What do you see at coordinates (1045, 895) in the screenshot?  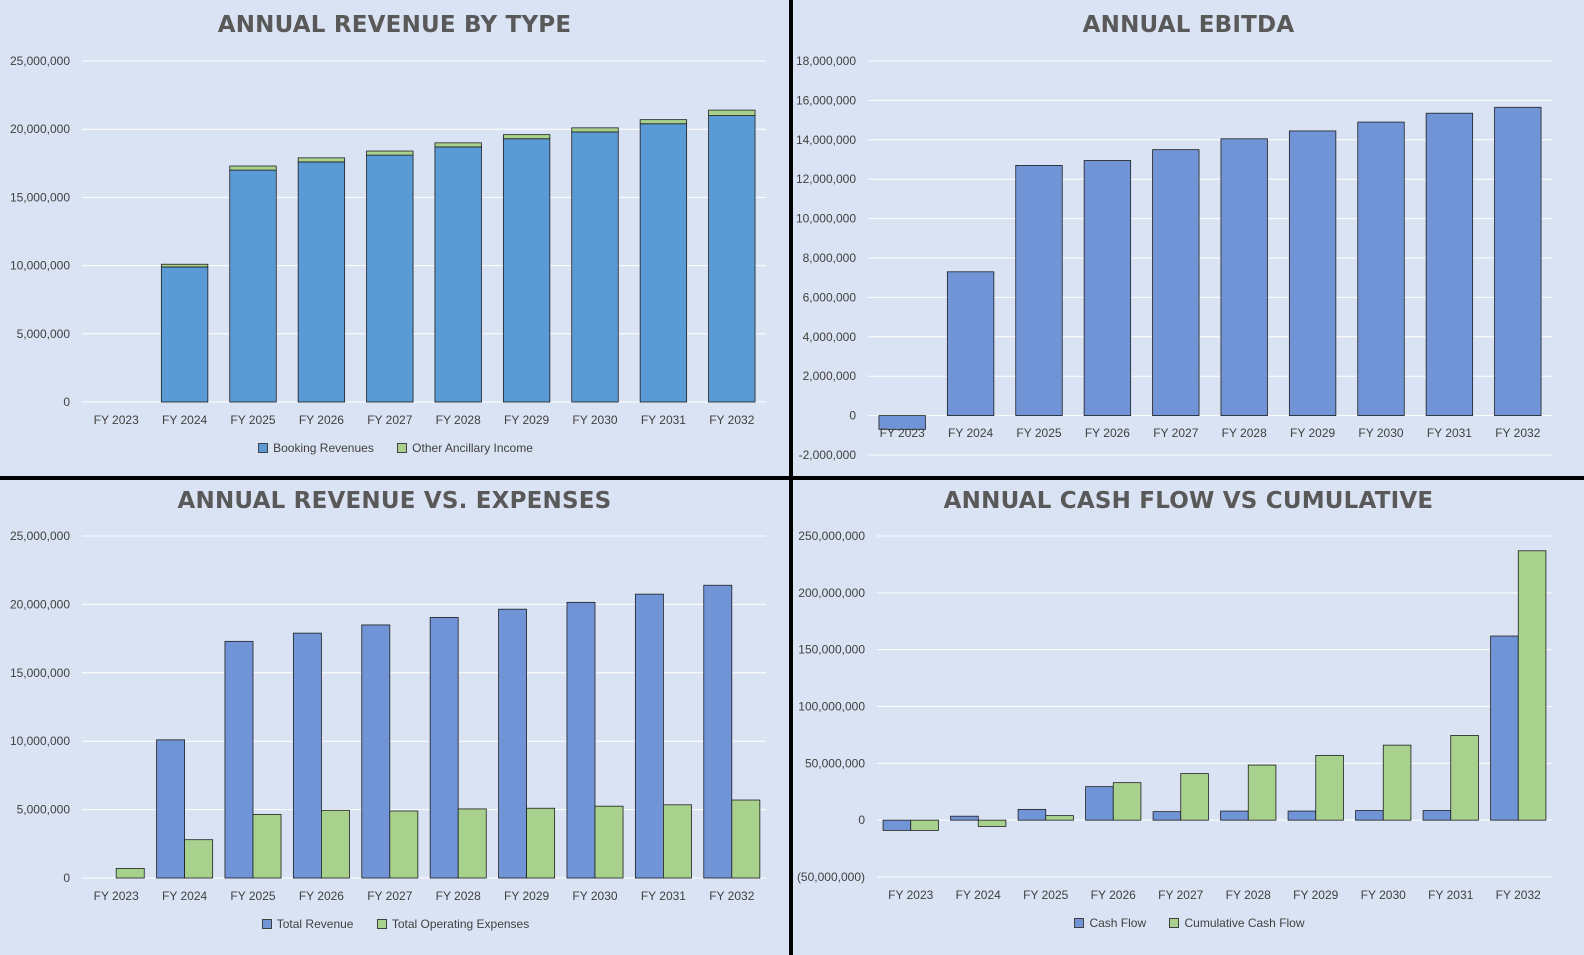 I see `x-tick-label: FY 2025` at bounding box center [1045, 895].